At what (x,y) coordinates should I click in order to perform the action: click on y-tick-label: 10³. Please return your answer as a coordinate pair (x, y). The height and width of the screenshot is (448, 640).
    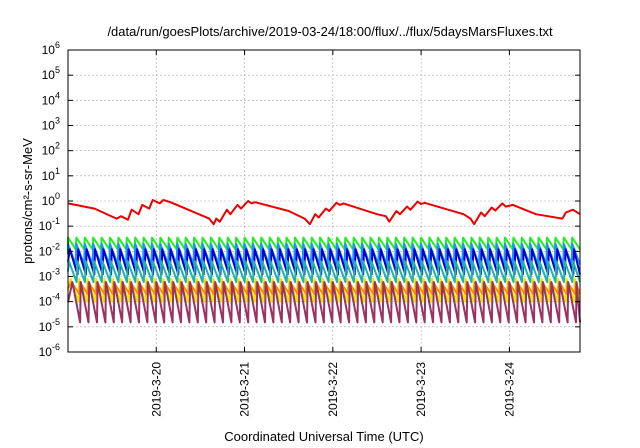
    Looking at the image, I should click on (51, 124).